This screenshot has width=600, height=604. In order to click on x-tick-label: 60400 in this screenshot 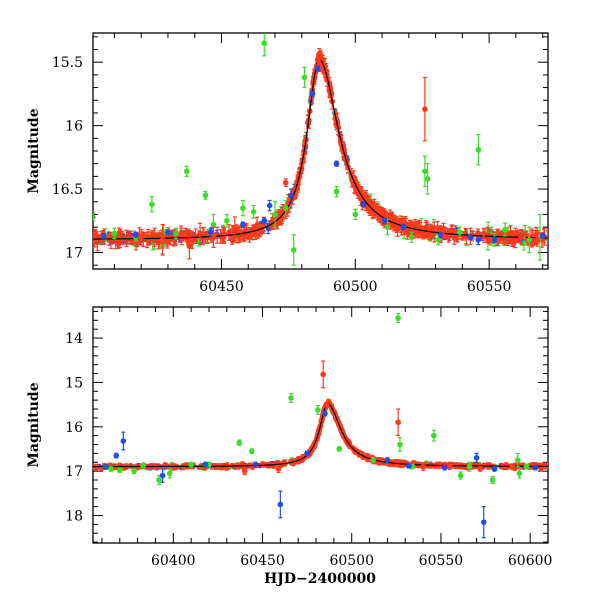, I will do `click(173, 561)`.